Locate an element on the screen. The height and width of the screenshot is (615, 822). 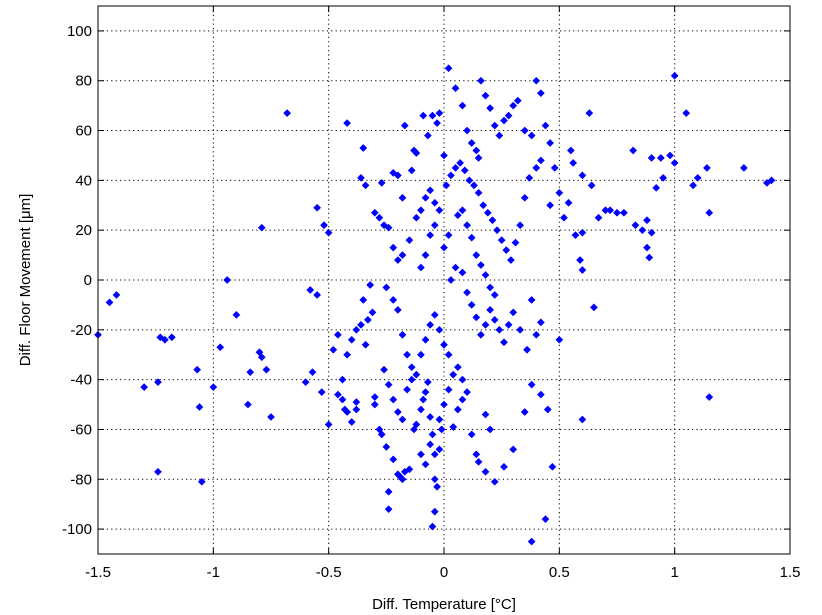
x-tick-label: 0.5 is located at coordinates (559, 572).